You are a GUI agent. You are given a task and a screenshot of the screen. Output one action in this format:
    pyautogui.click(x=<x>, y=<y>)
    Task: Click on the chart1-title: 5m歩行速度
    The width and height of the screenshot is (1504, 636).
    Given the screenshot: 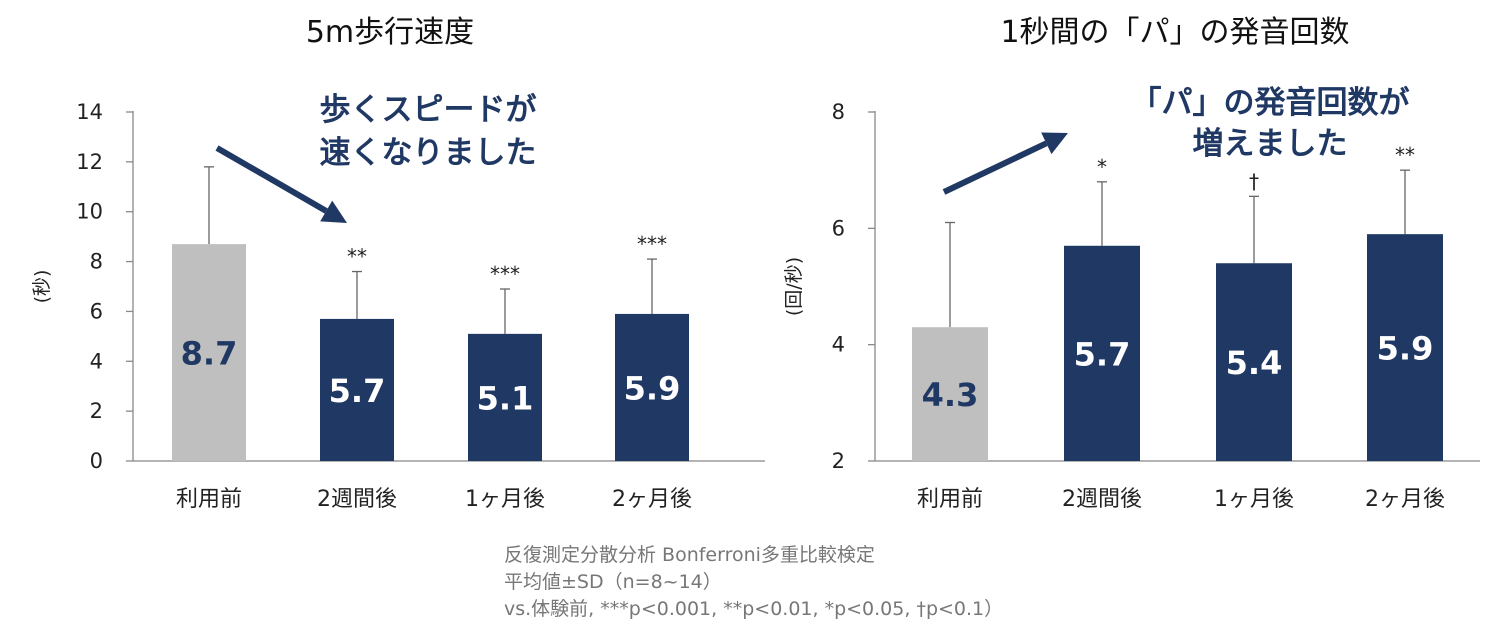 What is the action you would take?
    pyautogui.click(x=390, y=32)
    